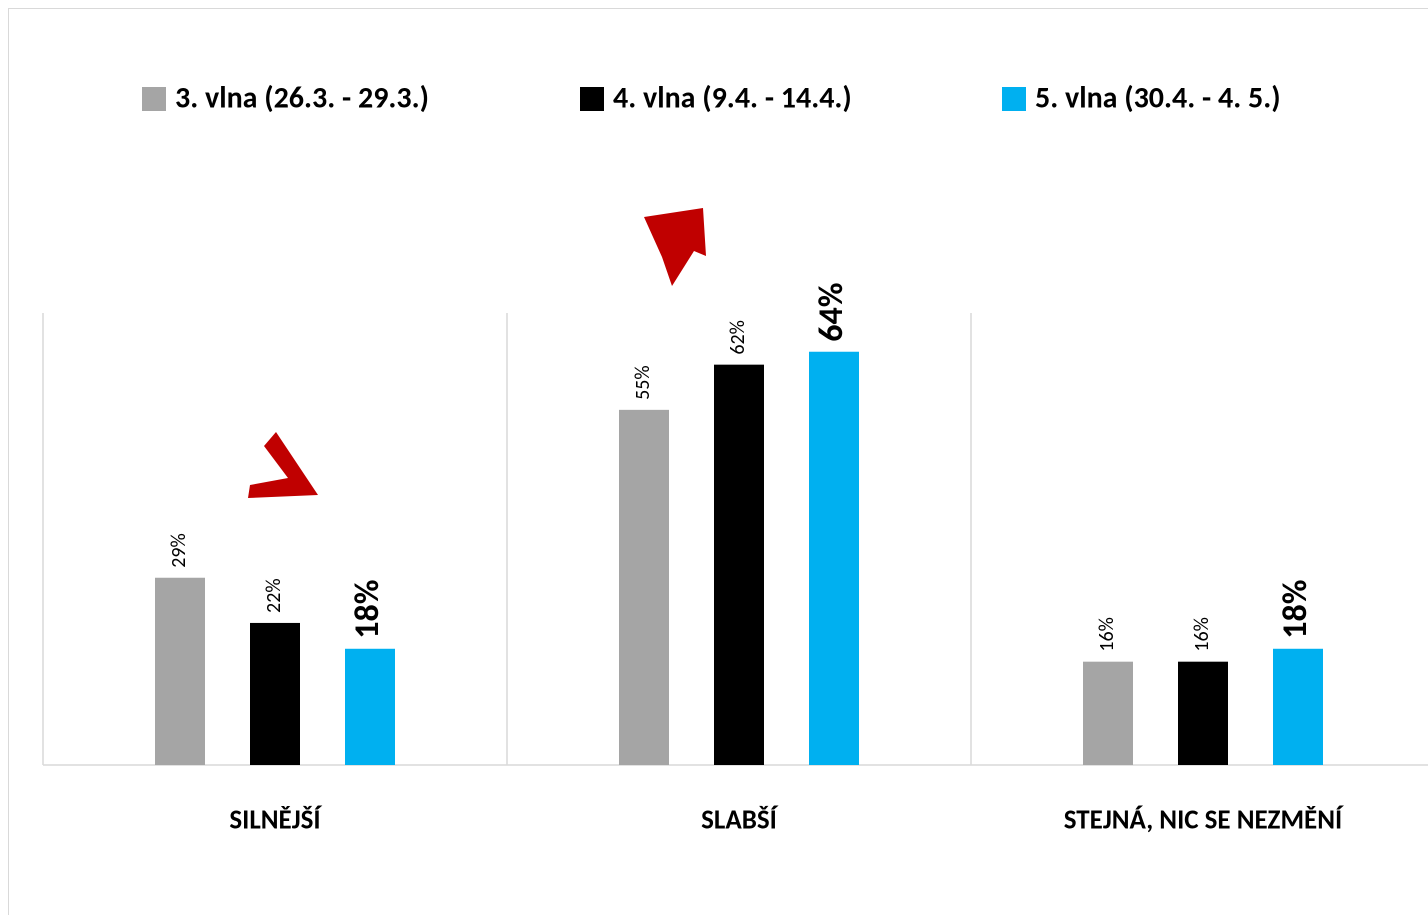 Image resolution: width=1428 pixels, height=915 pixels. Describe the element at coordinates (739, 820) in the screenshot. I see `x-tick-label: SLABŠÍ` at that location.